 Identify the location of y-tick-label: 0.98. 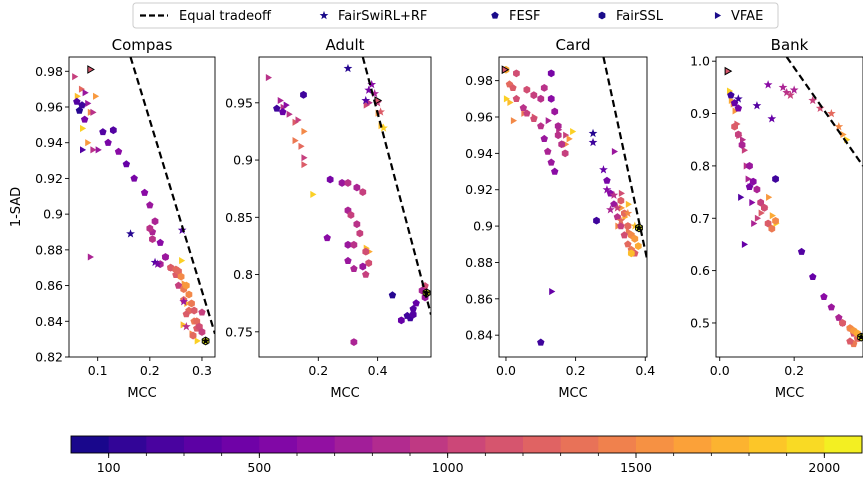
(479, 80).